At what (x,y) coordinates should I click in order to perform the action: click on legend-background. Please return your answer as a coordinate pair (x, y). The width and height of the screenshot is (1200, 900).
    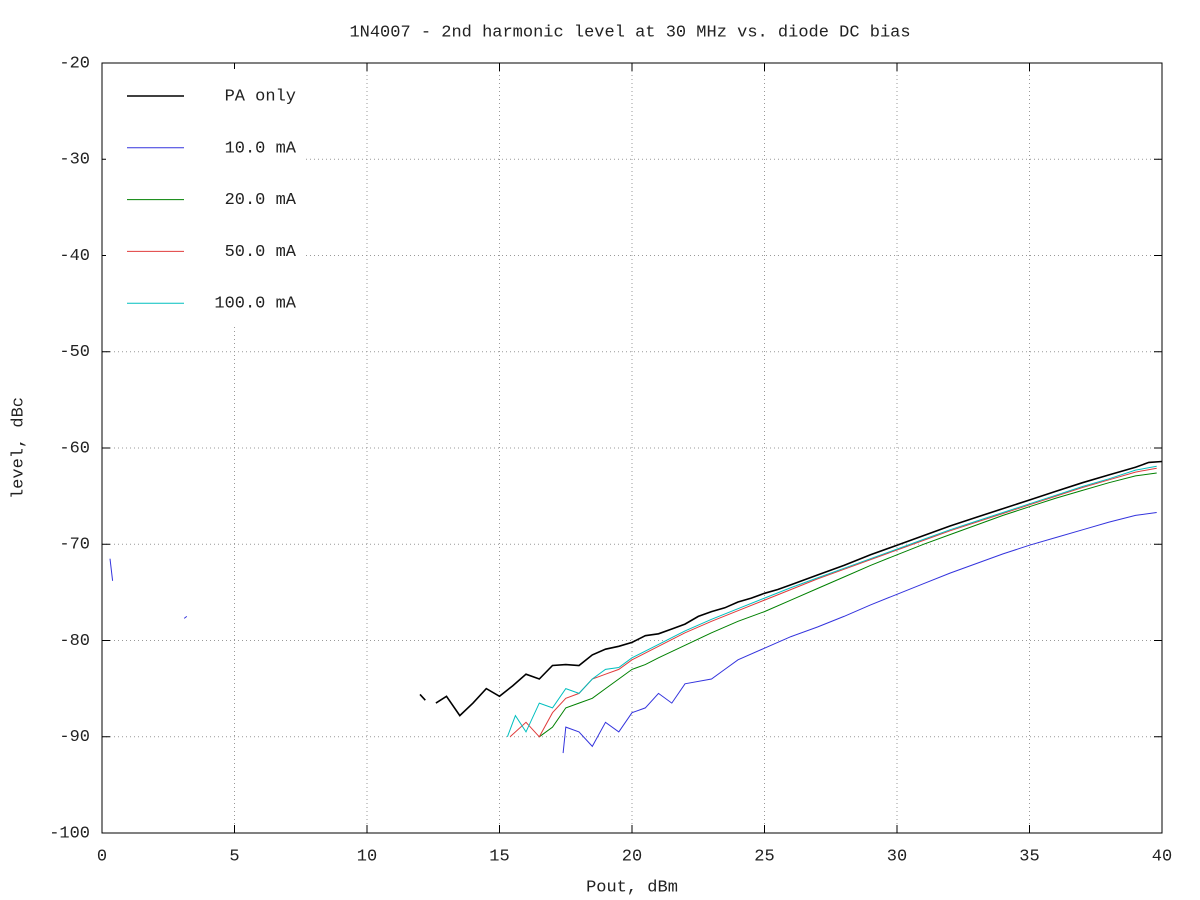
    Looking at the image, I should click on (206, 198).